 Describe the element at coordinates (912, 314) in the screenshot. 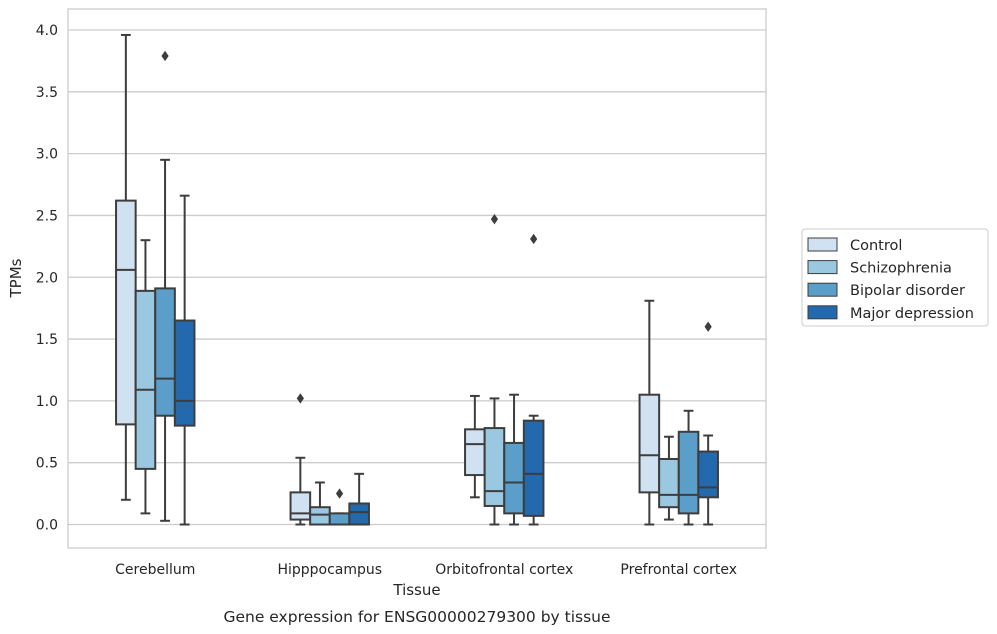

I see `legend-label: Major depression` at that location.